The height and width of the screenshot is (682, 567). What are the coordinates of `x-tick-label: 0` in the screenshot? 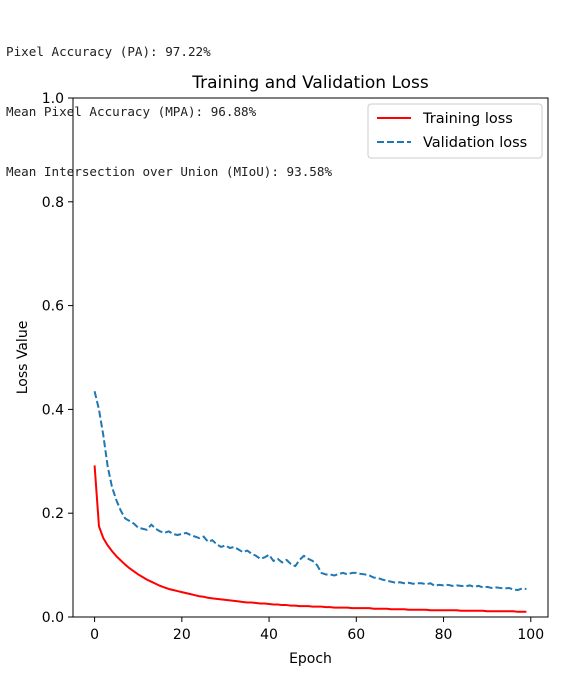 It's located at (94, 635).